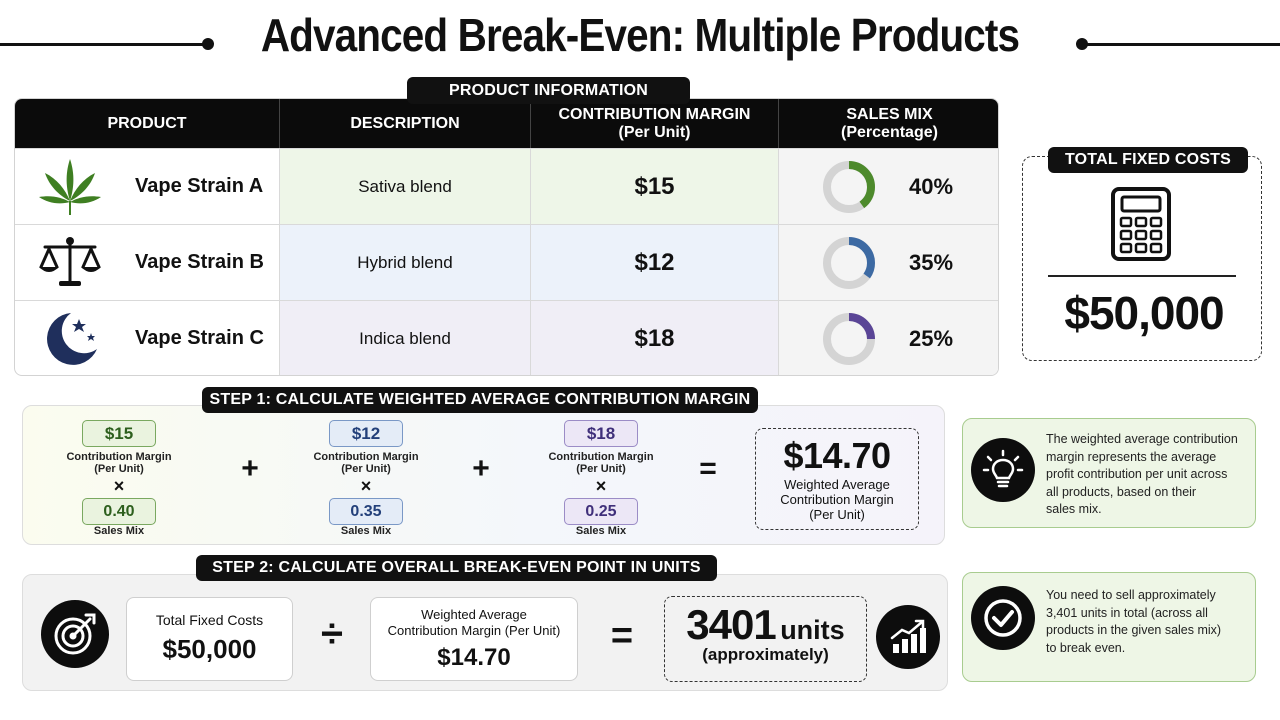  I want to click on note-line: The weighted average contribution, so click(1142, 439).